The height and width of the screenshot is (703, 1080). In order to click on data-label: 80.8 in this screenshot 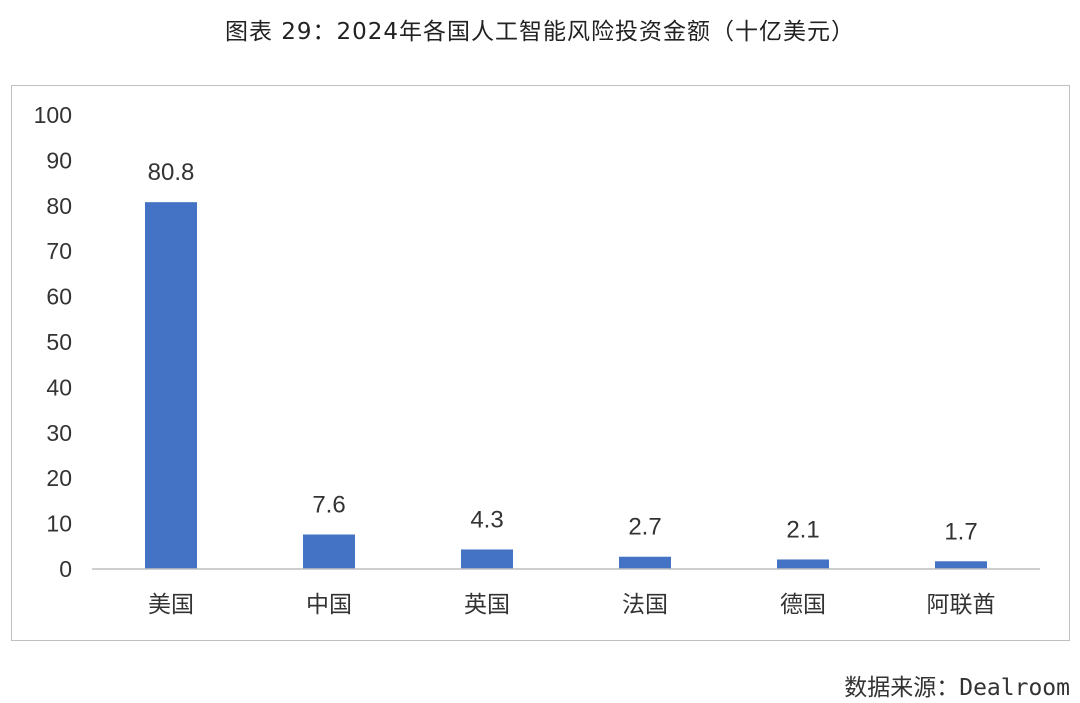, I will do `click(171, 172)`.